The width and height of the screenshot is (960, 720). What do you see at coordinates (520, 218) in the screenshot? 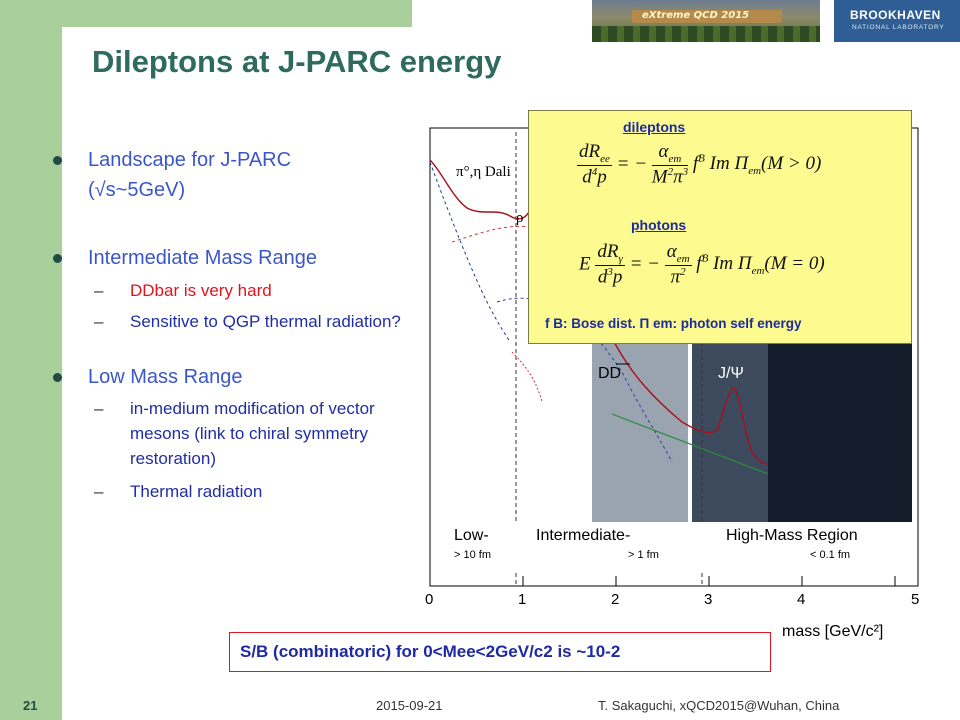
I see `label-rho: ρ` at bounding box center [520, 218].